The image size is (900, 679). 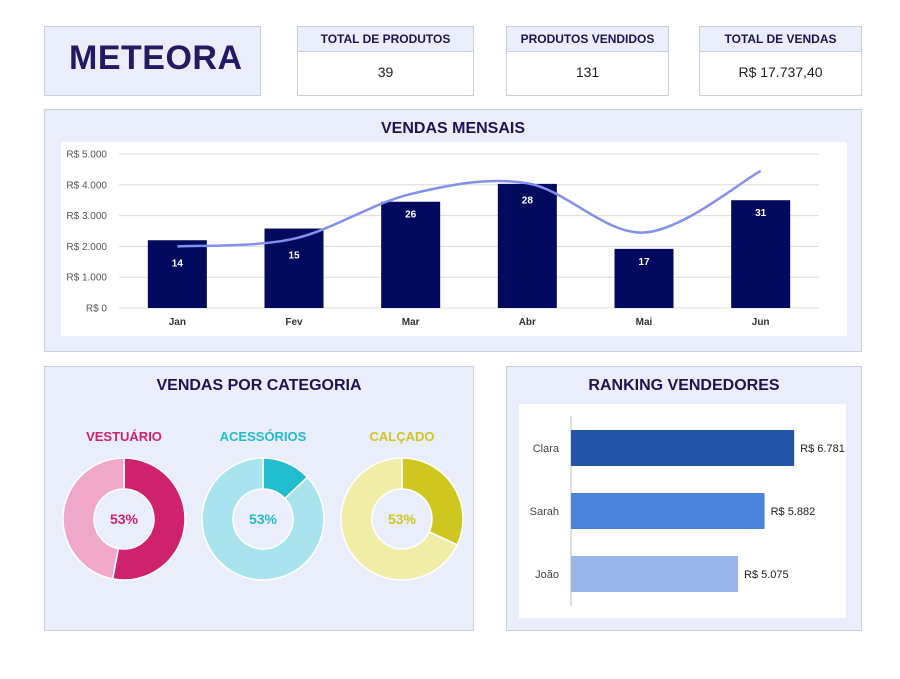 What do you see at coordinates (263, 436) in the screenshot?
I see `category-label: ACESSÓRIOS` at bounding box center [263, 436].